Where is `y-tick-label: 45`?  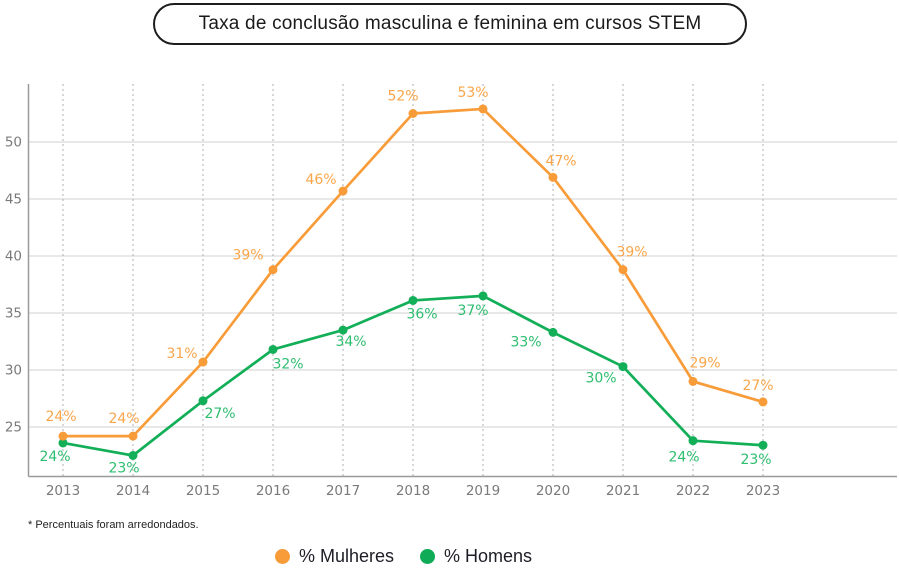
y-tick-label: 45 is located at coordinates (13, 200).